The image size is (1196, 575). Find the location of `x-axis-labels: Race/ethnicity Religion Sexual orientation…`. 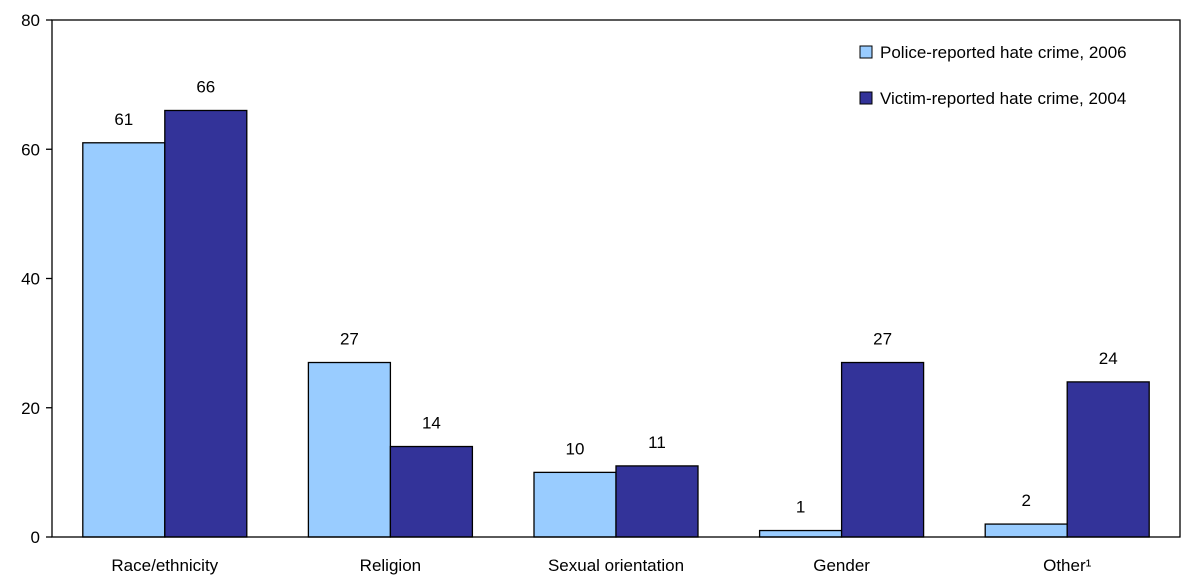

x-axis-labels: Race/ethnicity Religion Sexual orientation… is located at coordinates (601, 565).